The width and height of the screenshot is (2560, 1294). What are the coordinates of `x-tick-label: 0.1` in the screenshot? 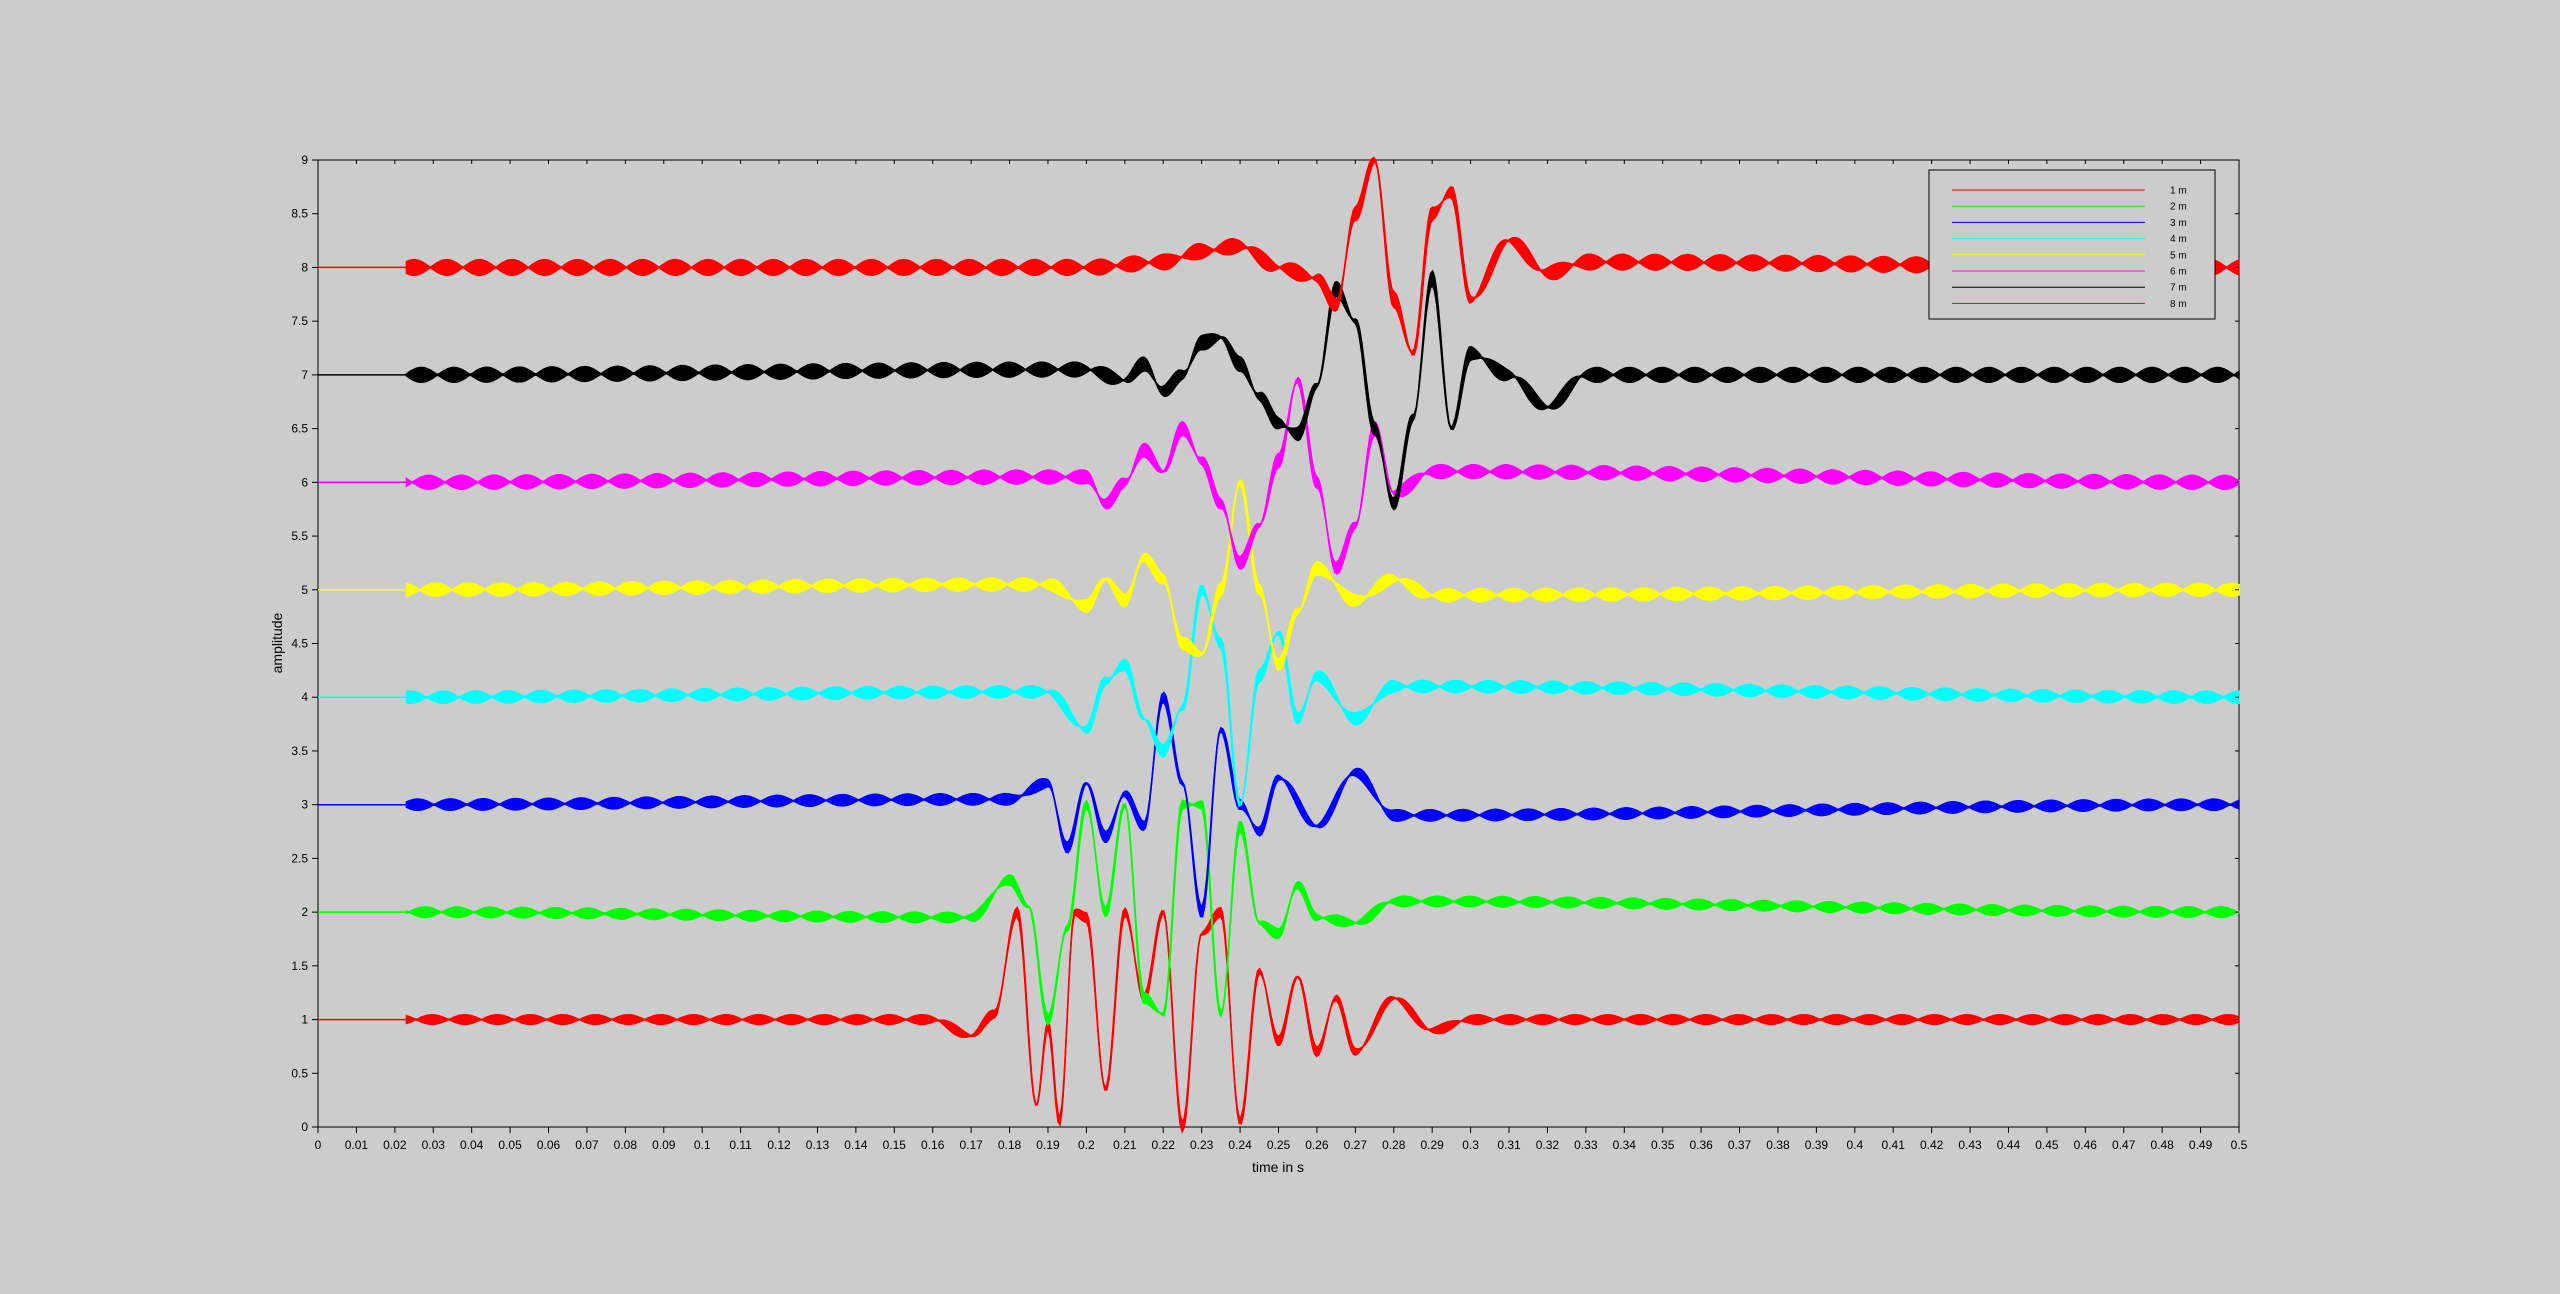 It's located at (702, 1145).